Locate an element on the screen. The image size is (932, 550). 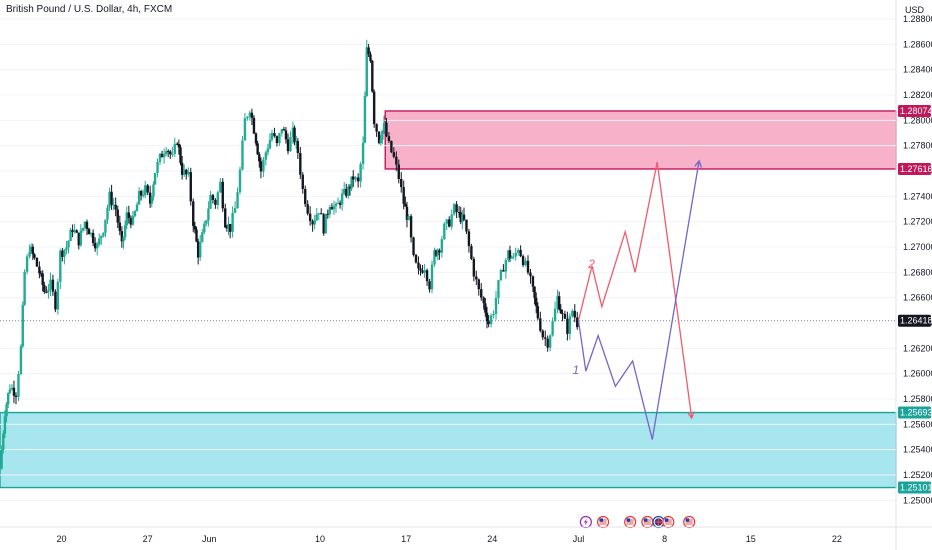
x-tick-label: Jul is located at coordinates (579, 539).